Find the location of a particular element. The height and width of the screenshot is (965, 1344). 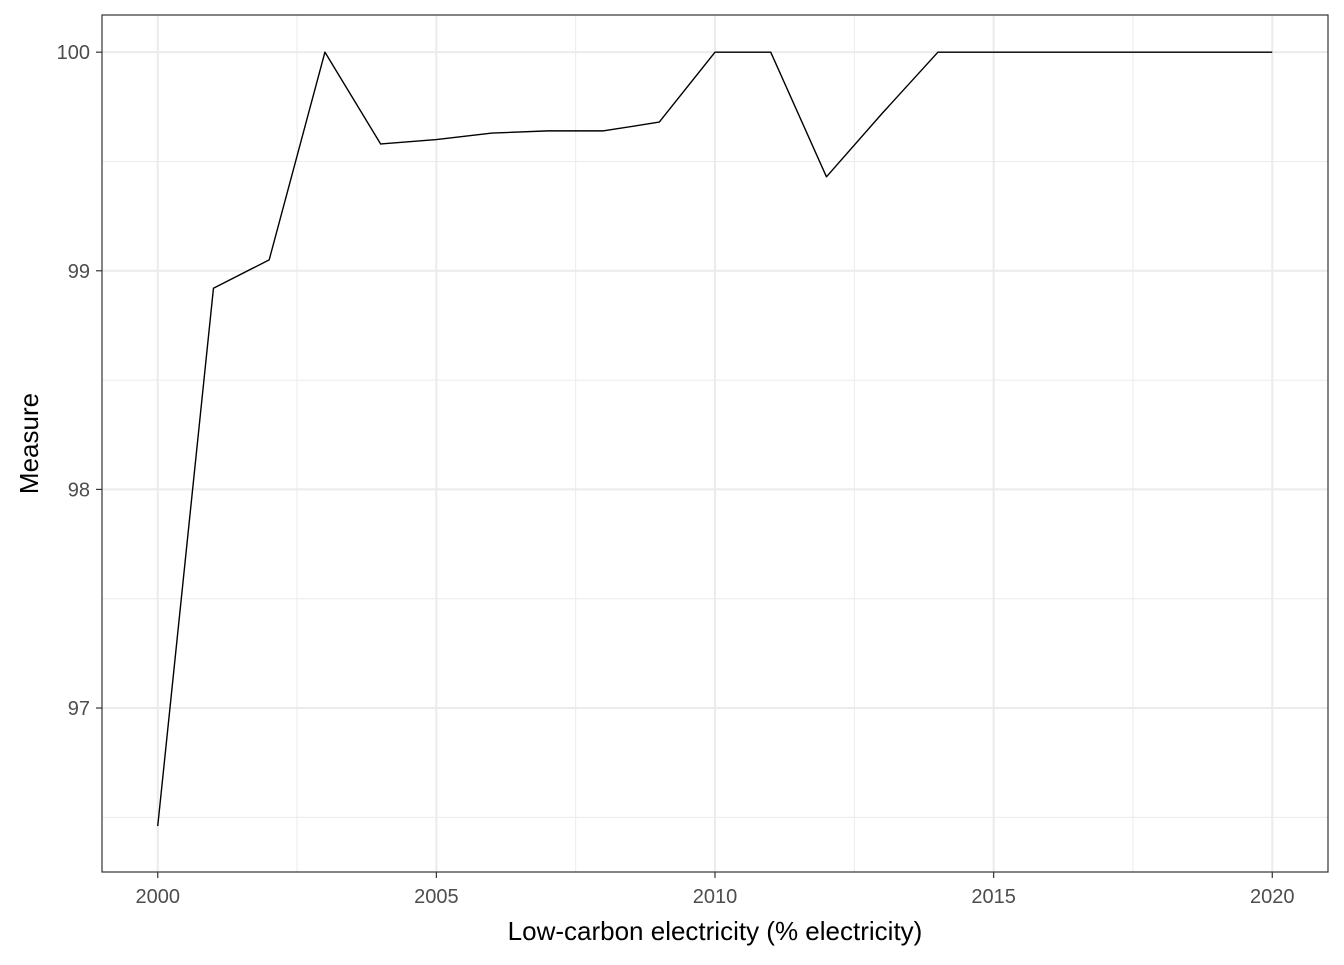

y-tick-label: 97 is located at coordinates (79, 709).